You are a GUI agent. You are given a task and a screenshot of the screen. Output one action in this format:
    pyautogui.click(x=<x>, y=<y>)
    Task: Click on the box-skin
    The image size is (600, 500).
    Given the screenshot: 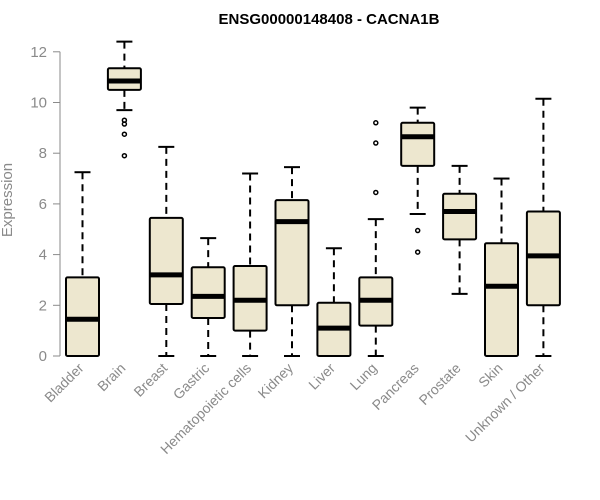 What is the action you would take?
    pyautogui.click(x=501, y=267)
    